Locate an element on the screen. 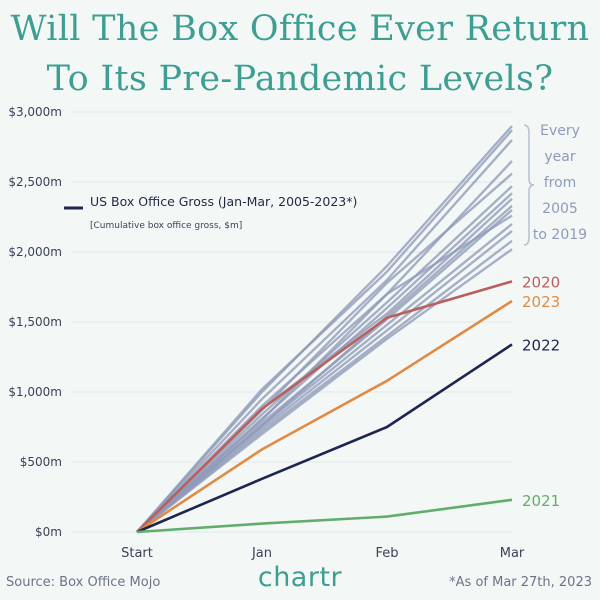 This screenshot has height=600, width=600. bracket-label-line: Every is located at coordinates (560, 131).